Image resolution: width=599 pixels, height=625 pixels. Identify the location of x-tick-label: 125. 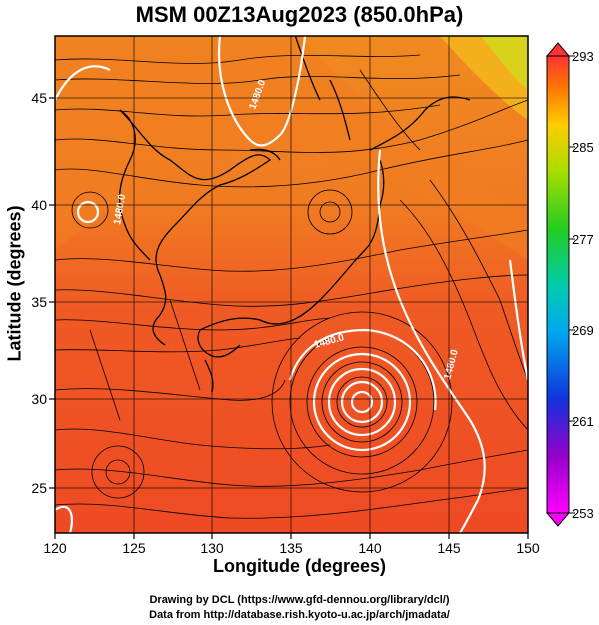
(134, 548).